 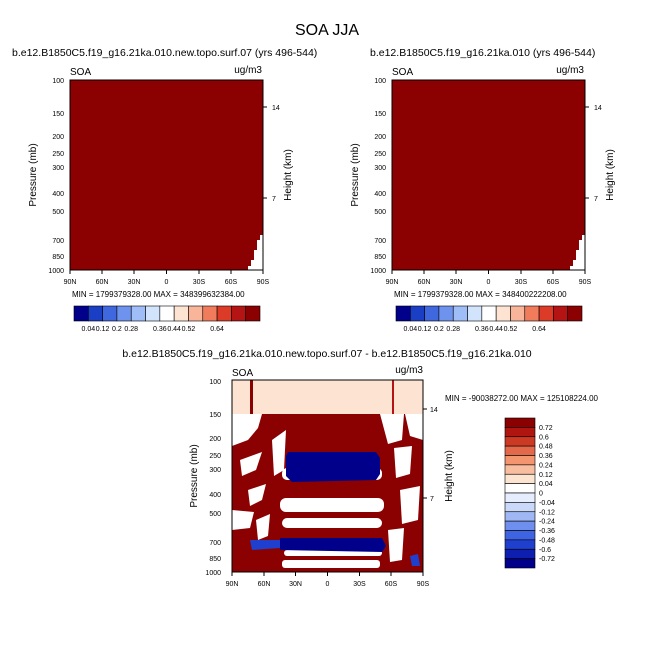 What do you see at coordinates (167, 278) in the screenshot?
I see `x-ticks: 90N 60N 30N 0 30S 60S 90S` at bounding box center [167, 278].